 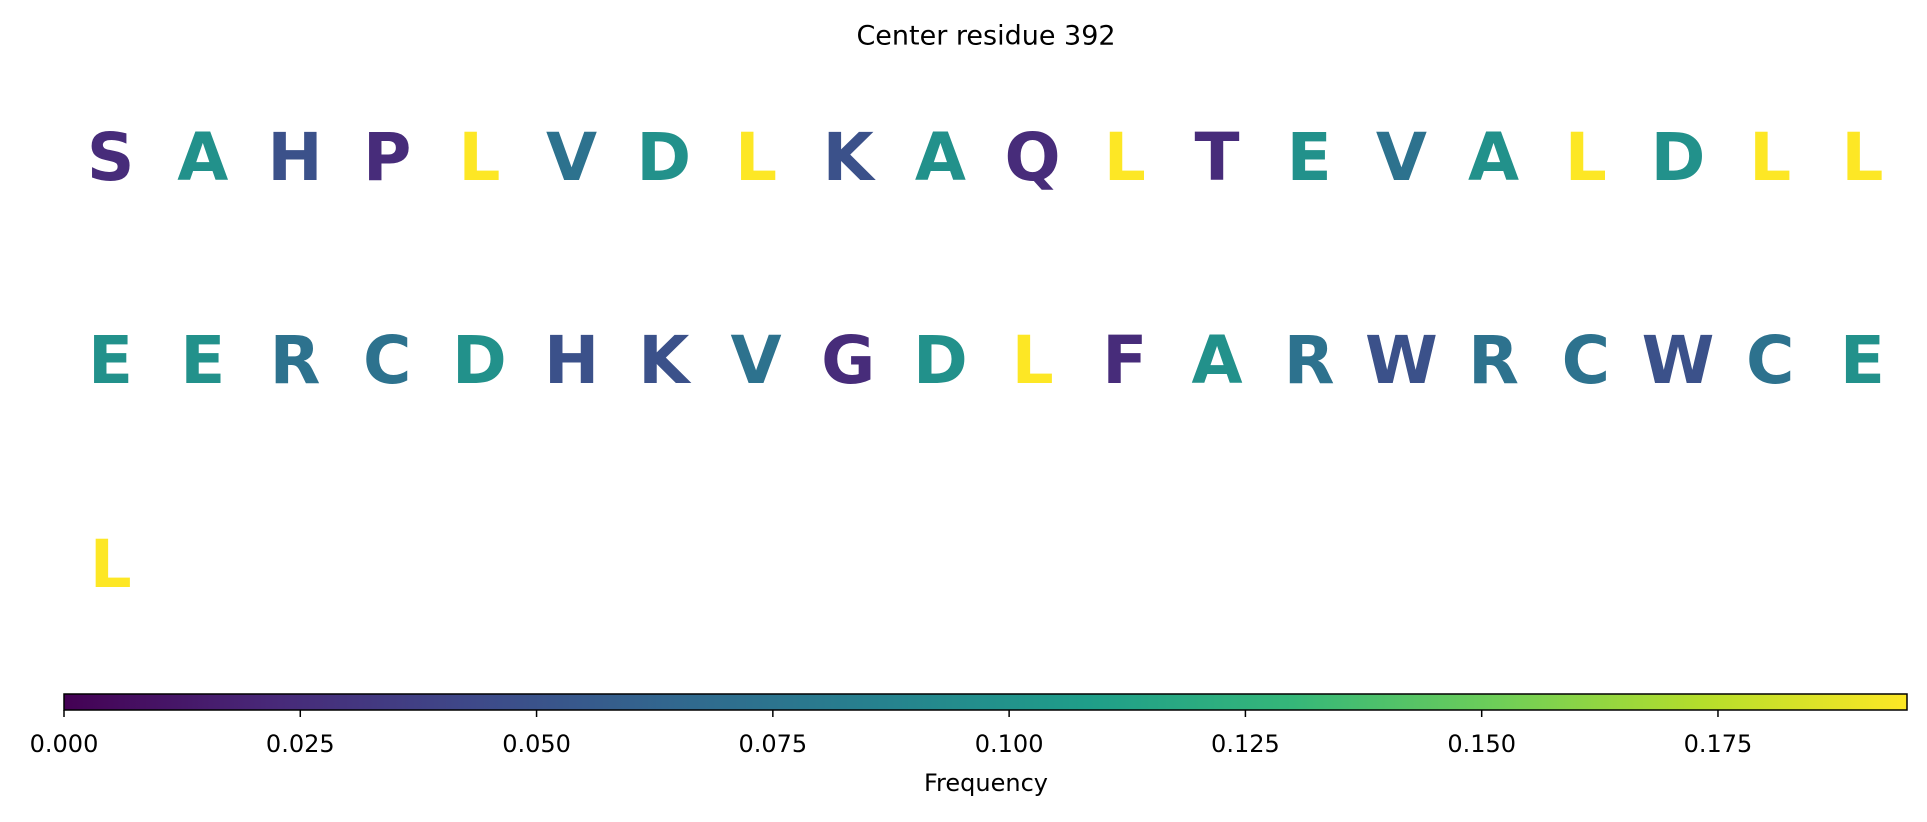 I want to click on residue-letter: P, so click(x=387, y=157).